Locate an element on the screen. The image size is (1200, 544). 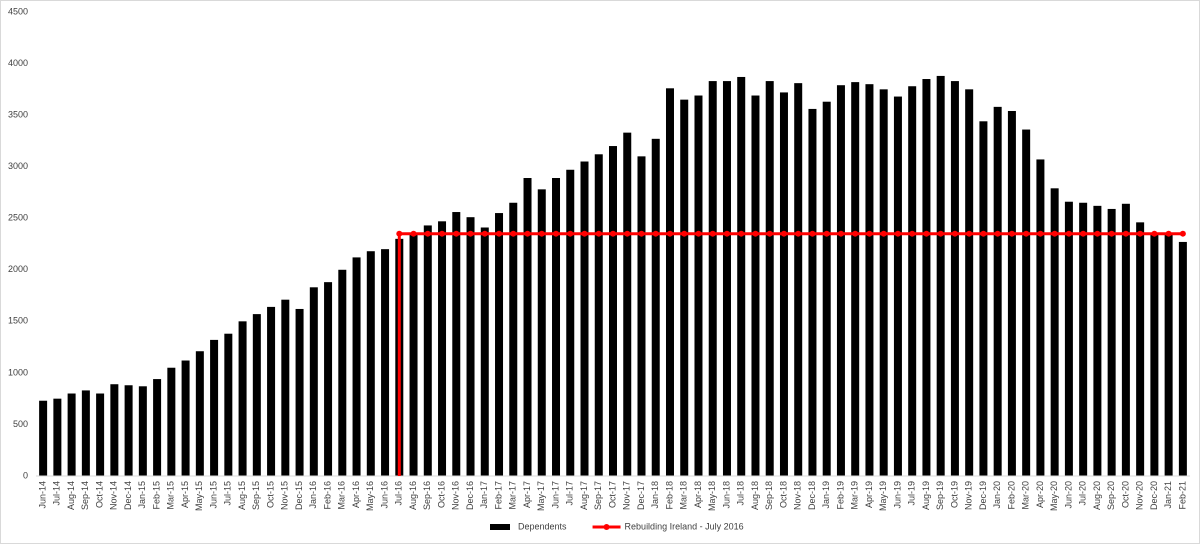
x-tick-label: Jun-19 is located at coordinates (897, 495).